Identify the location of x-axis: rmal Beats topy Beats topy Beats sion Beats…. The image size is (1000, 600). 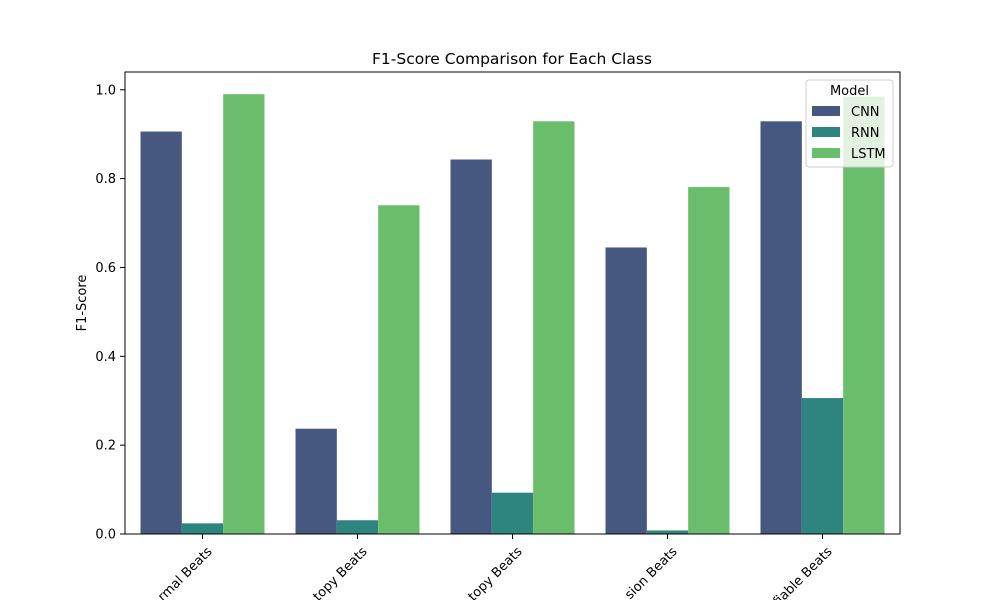
(495, 567).